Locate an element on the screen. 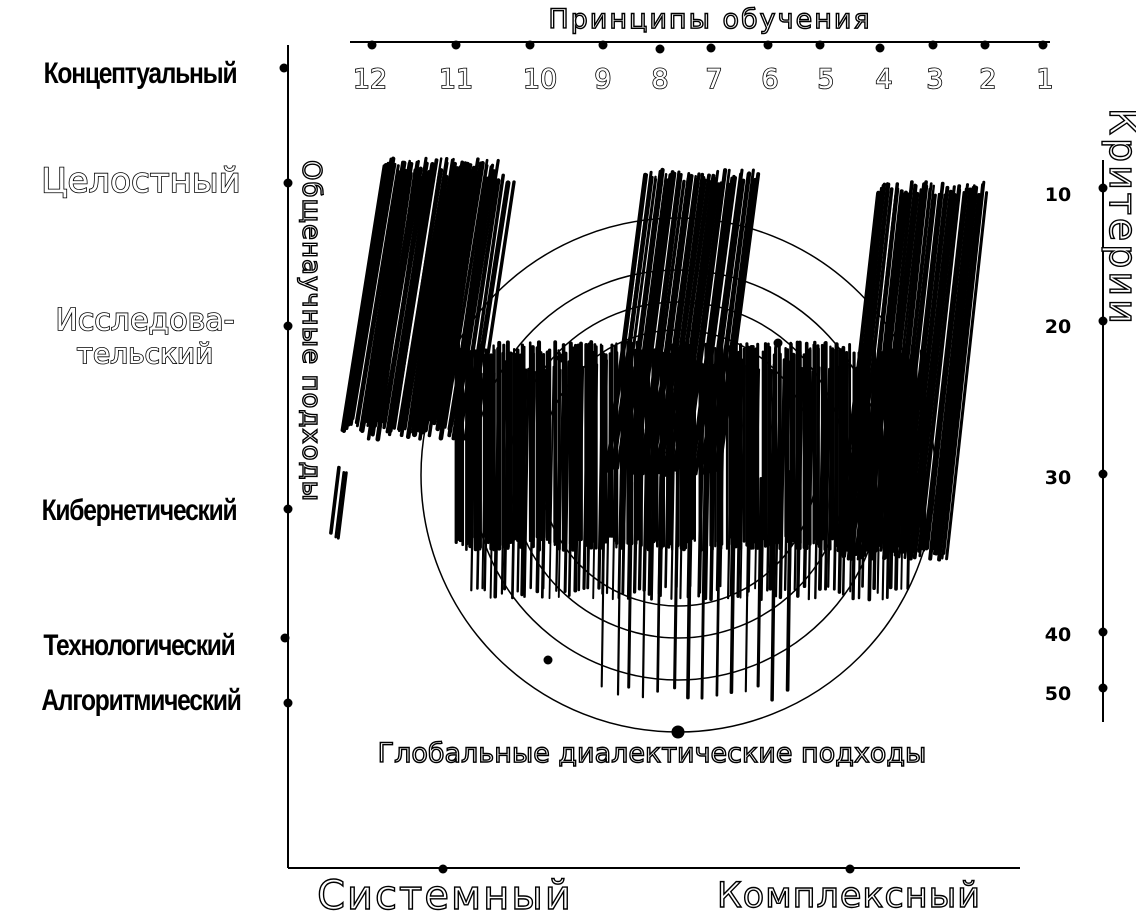 This screenshot has width=1136, height=914. bottom-title: Глобальные диалектические подходы is located at coordinates (652, 753).